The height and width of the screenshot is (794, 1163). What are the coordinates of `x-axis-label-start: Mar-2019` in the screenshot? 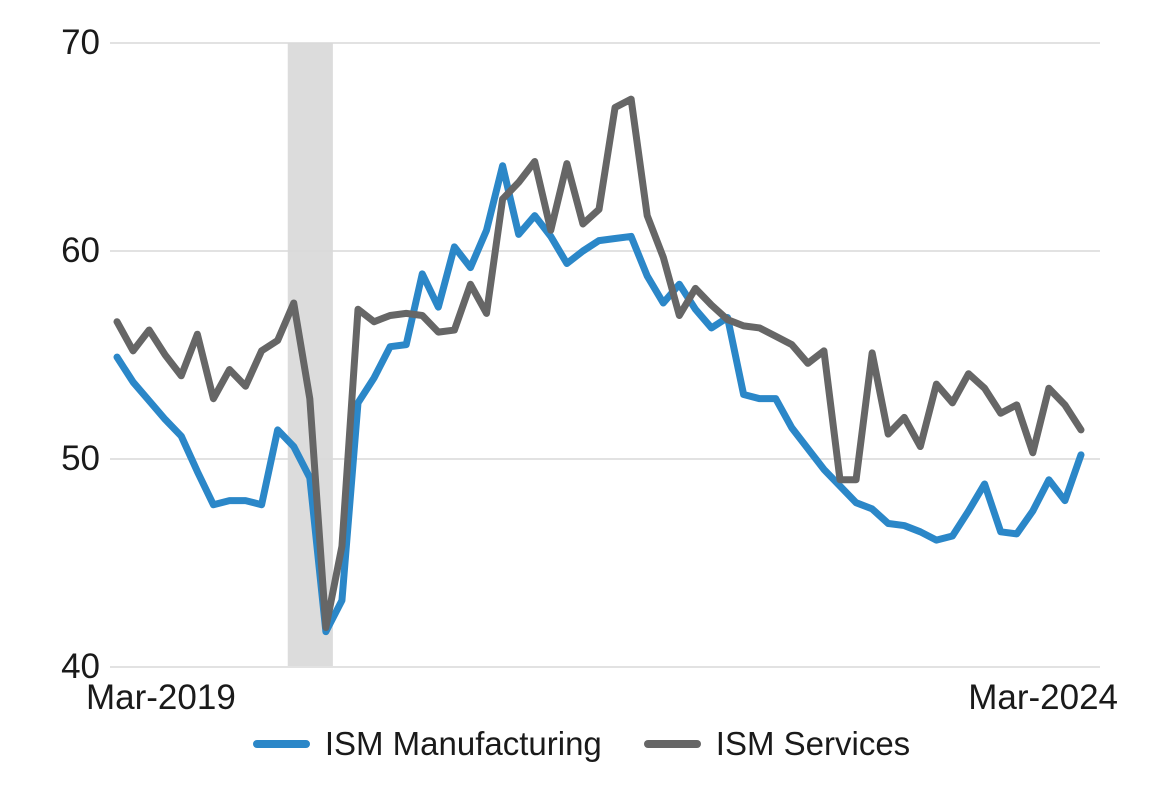 It's located at (161, 697).